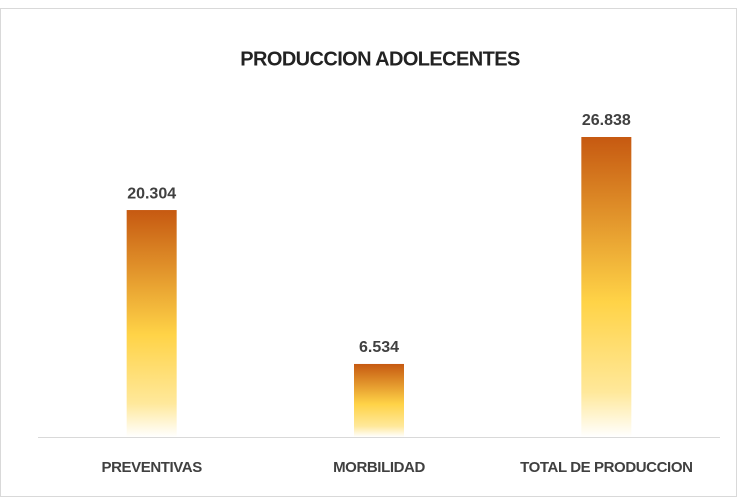  I want to click on x-tick-label: MORBILIDAD, so click(379, 467).